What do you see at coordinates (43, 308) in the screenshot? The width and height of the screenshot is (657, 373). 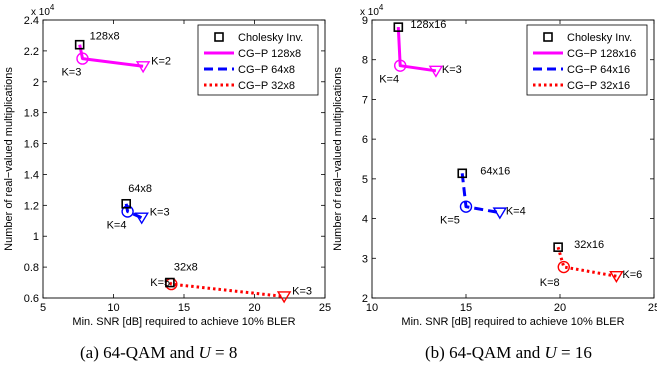 I see `x-tick-label: 5` at bounding box center [43, 308].